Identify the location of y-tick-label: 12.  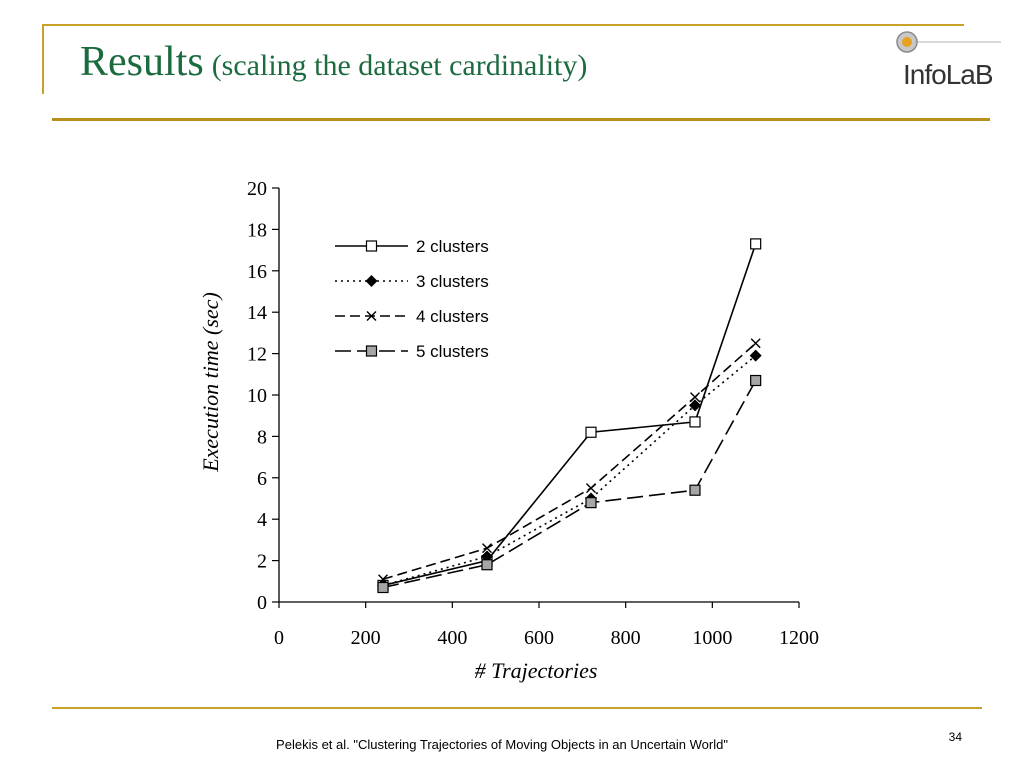
(257, 355).